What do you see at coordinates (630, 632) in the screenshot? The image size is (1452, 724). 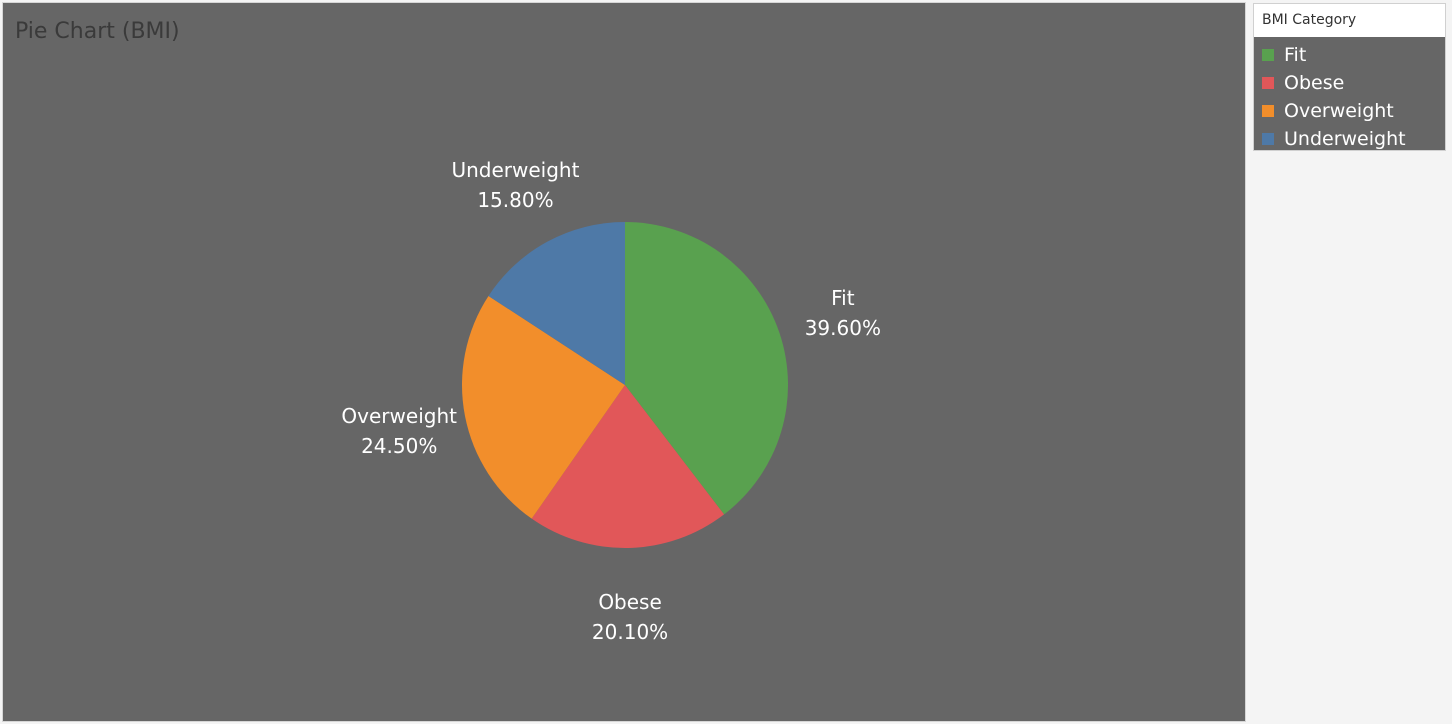 I see `slice-value-obese: 20.10%` at bounding box center [630, 632].